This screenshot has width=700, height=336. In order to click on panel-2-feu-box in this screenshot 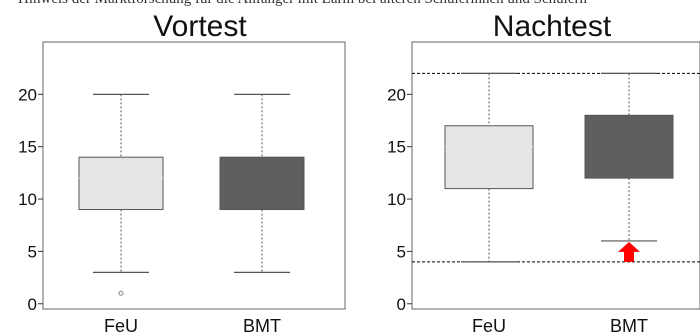, I will do `click(489, 157)`.